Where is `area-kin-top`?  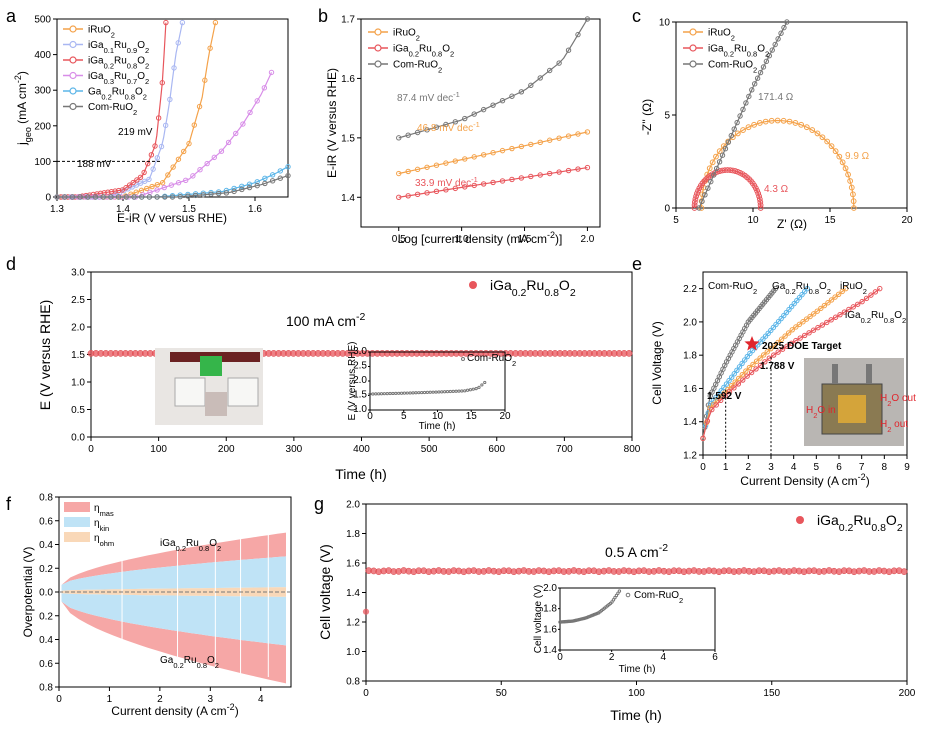
area-kin-top is located at coordinates (173, 573).